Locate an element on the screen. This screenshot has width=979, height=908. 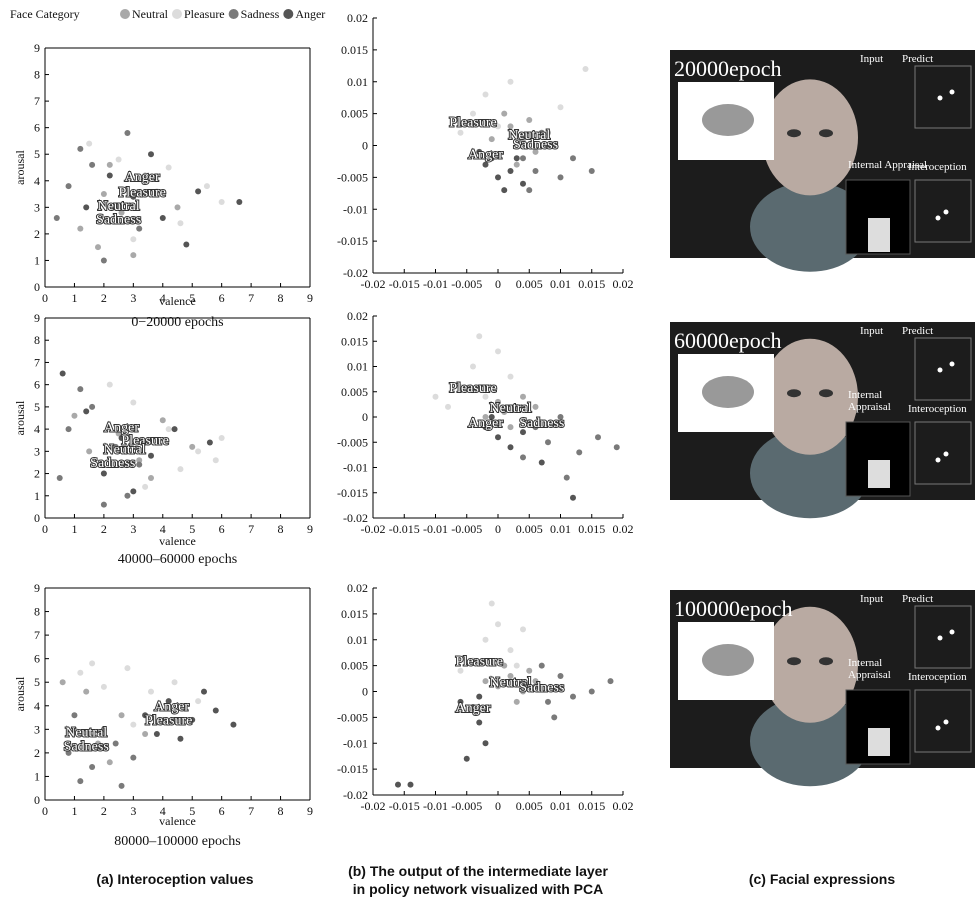
x-tick-label: 0 is located at coordinates (498, 529).